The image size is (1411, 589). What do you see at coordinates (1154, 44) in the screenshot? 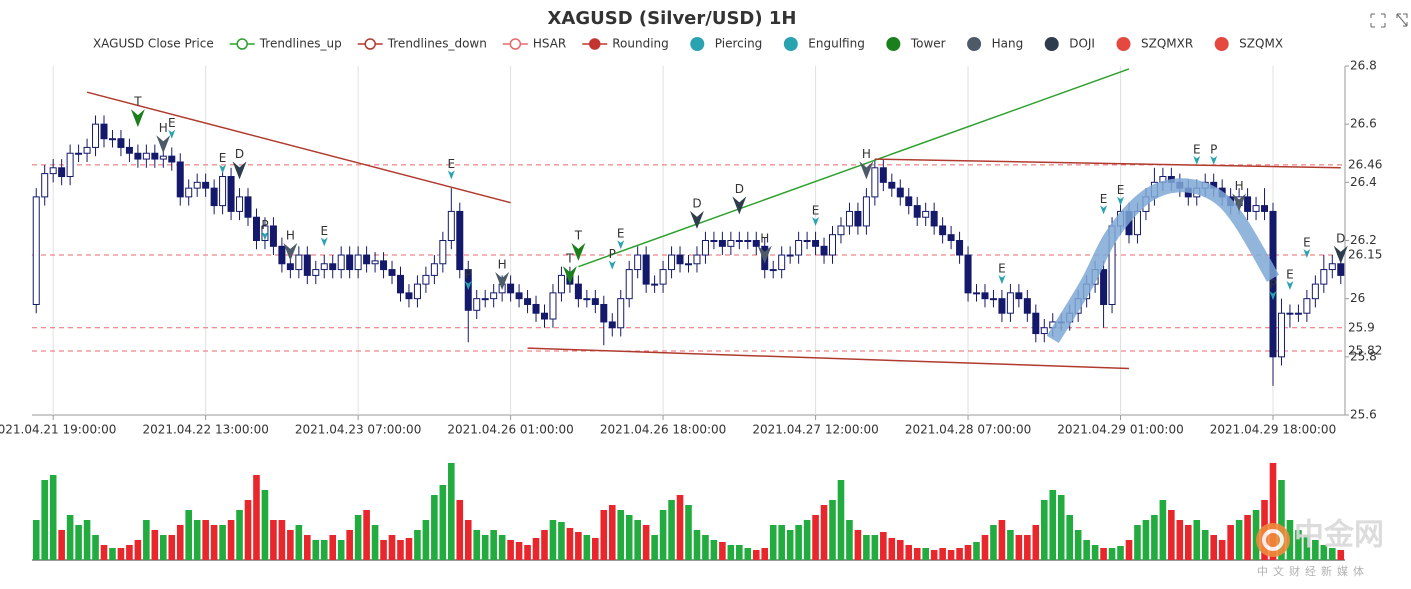
I see `legend-item: SZQMXR` at bounding box center [1154, 44].